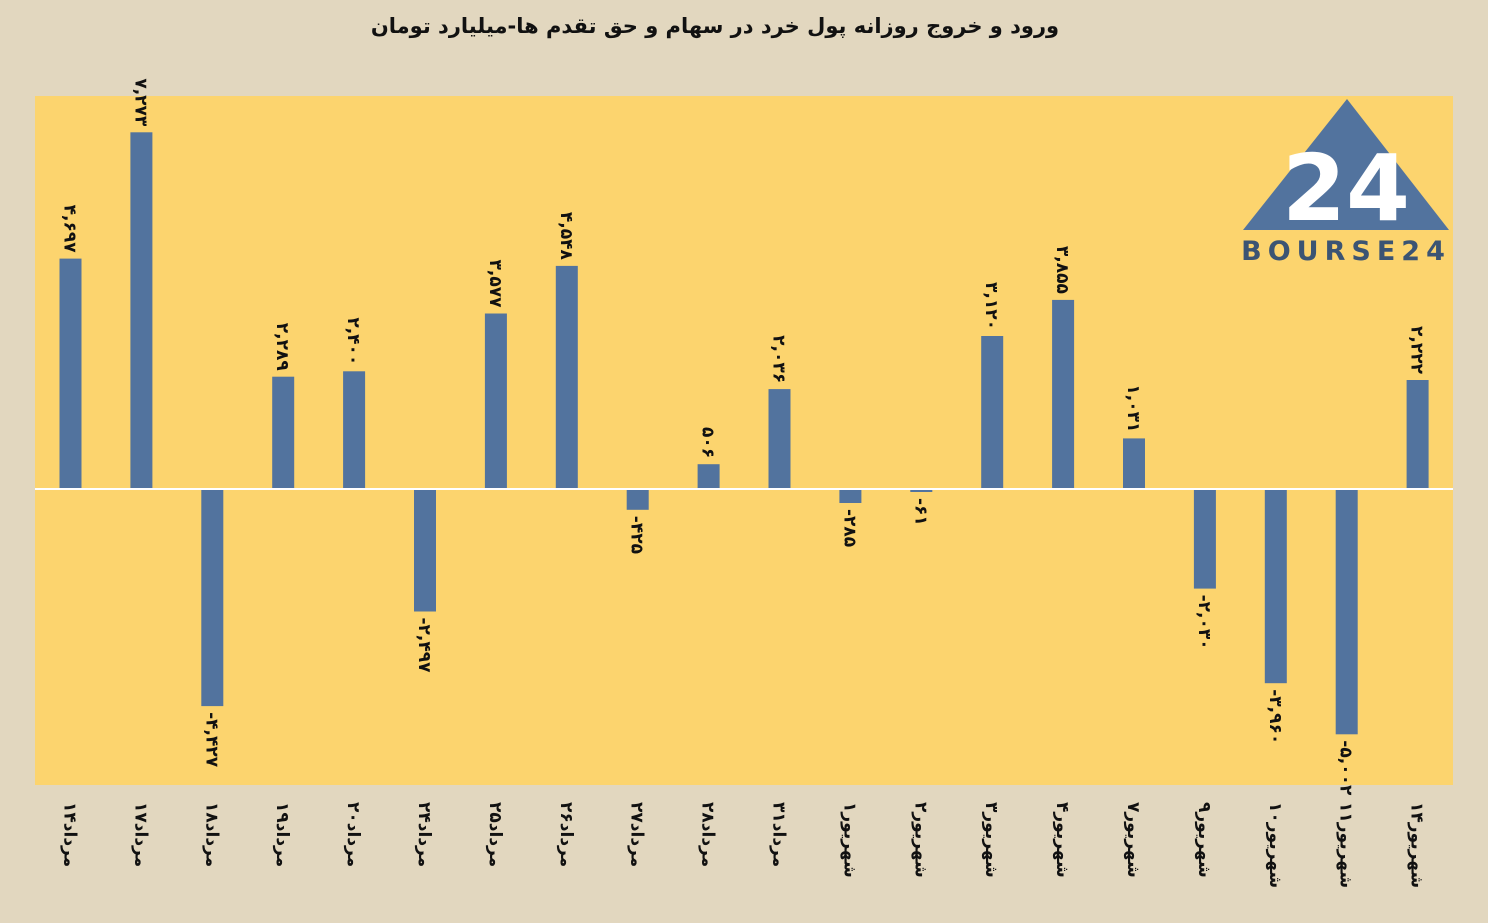 The height and width of the screenshot is (923, 1488). I want to click on data-label: ۴,۶۹۷, so click(70, 229).